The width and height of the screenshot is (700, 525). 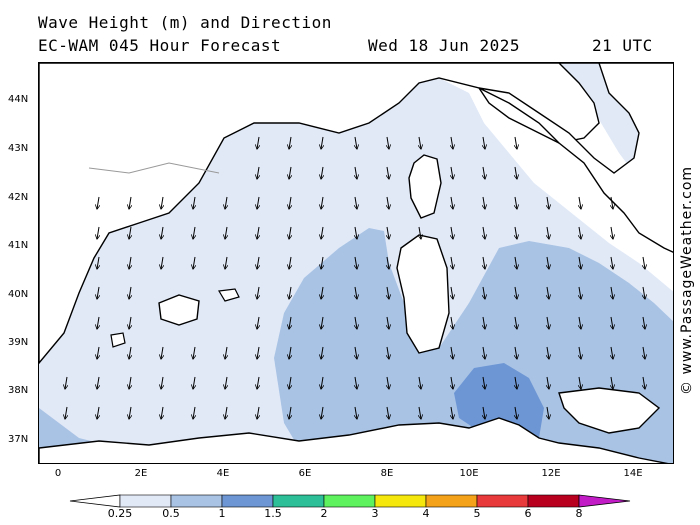 What do you see at coordinates (18, 148) in the screenshot?
I see `lat-label-43n: 43N` at bounding box center [18, 148].